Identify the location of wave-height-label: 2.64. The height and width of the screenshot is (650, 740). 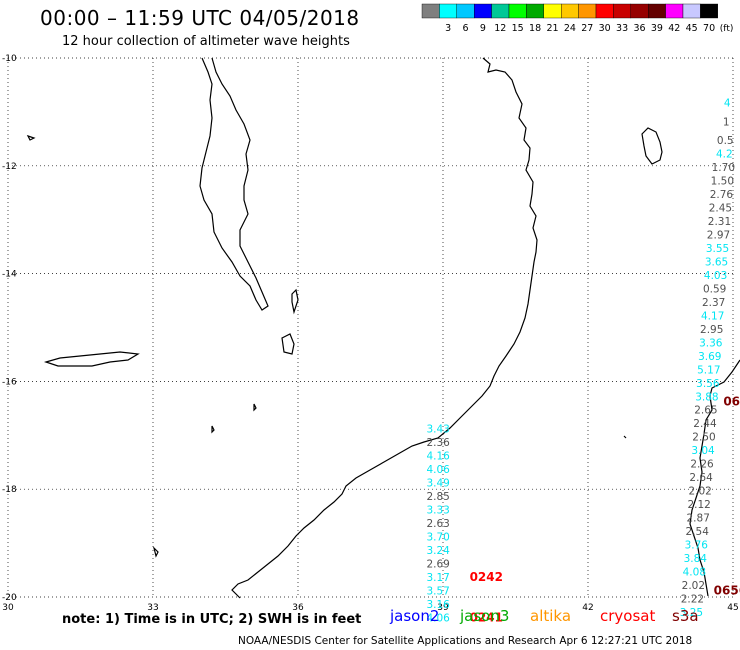
(701, 478).